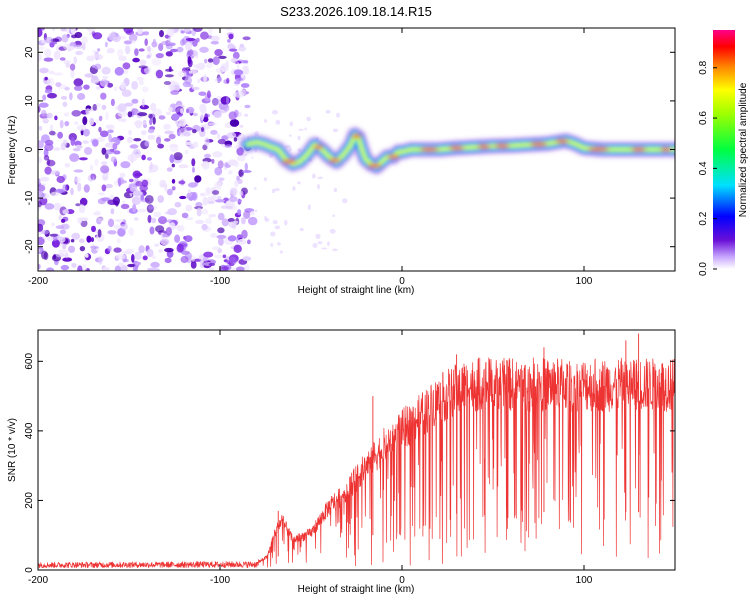 The width and height of the screenshot is (750, 600). I want to click on x-tick-label: 100, so click(584, 580).